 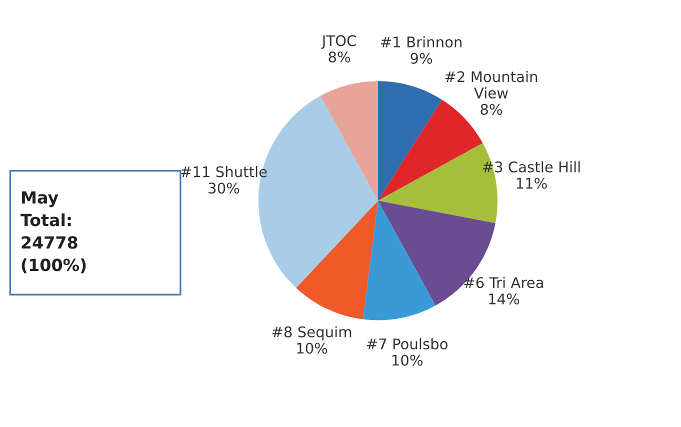 I want to click on slice-label: JTOC, so click(x=338, y=42).